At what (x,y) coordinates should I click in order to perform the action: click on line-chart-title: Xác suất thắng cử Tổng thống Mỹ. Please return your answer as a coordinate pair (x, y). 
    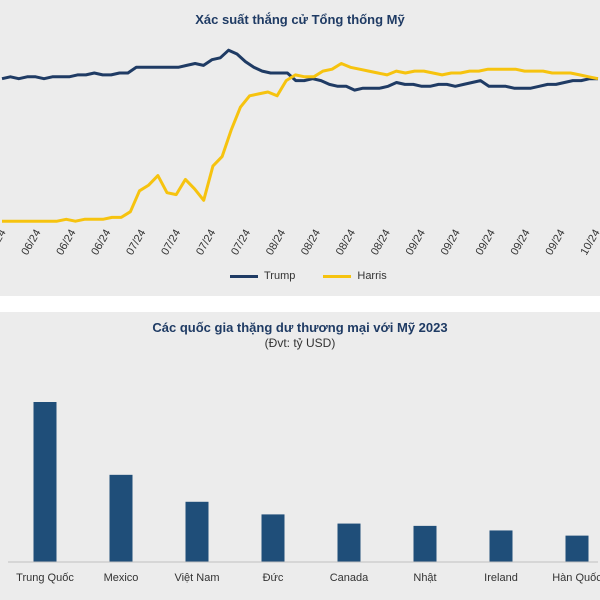
    Looking at the image, I should click on (300, 19).